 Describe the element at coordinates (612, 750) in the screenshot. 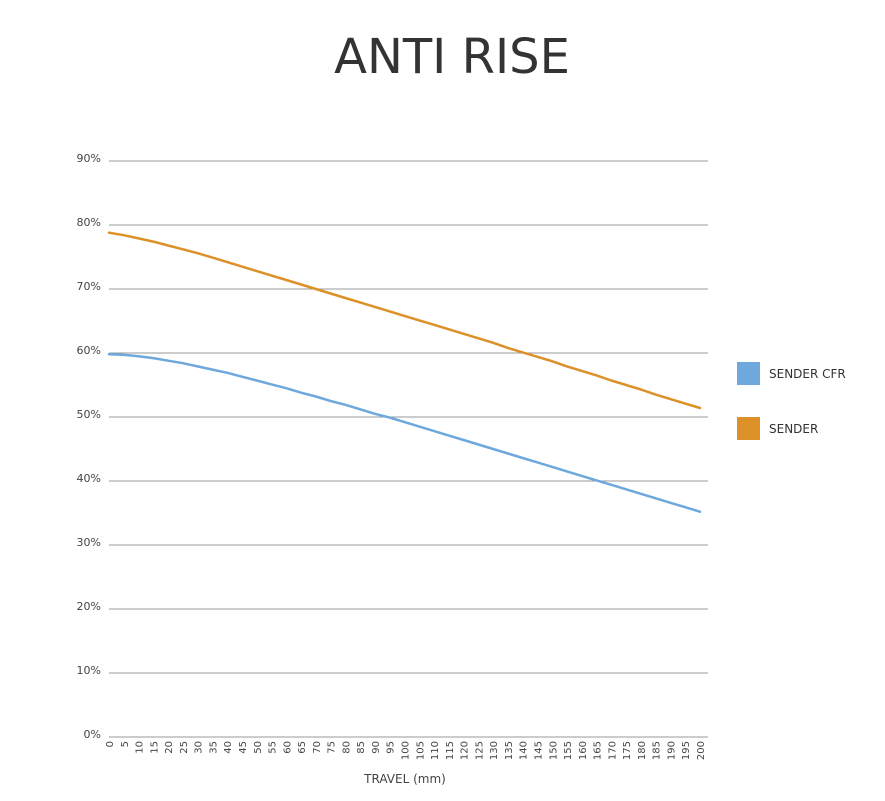

I see `x-tick-label: 170` at that location.